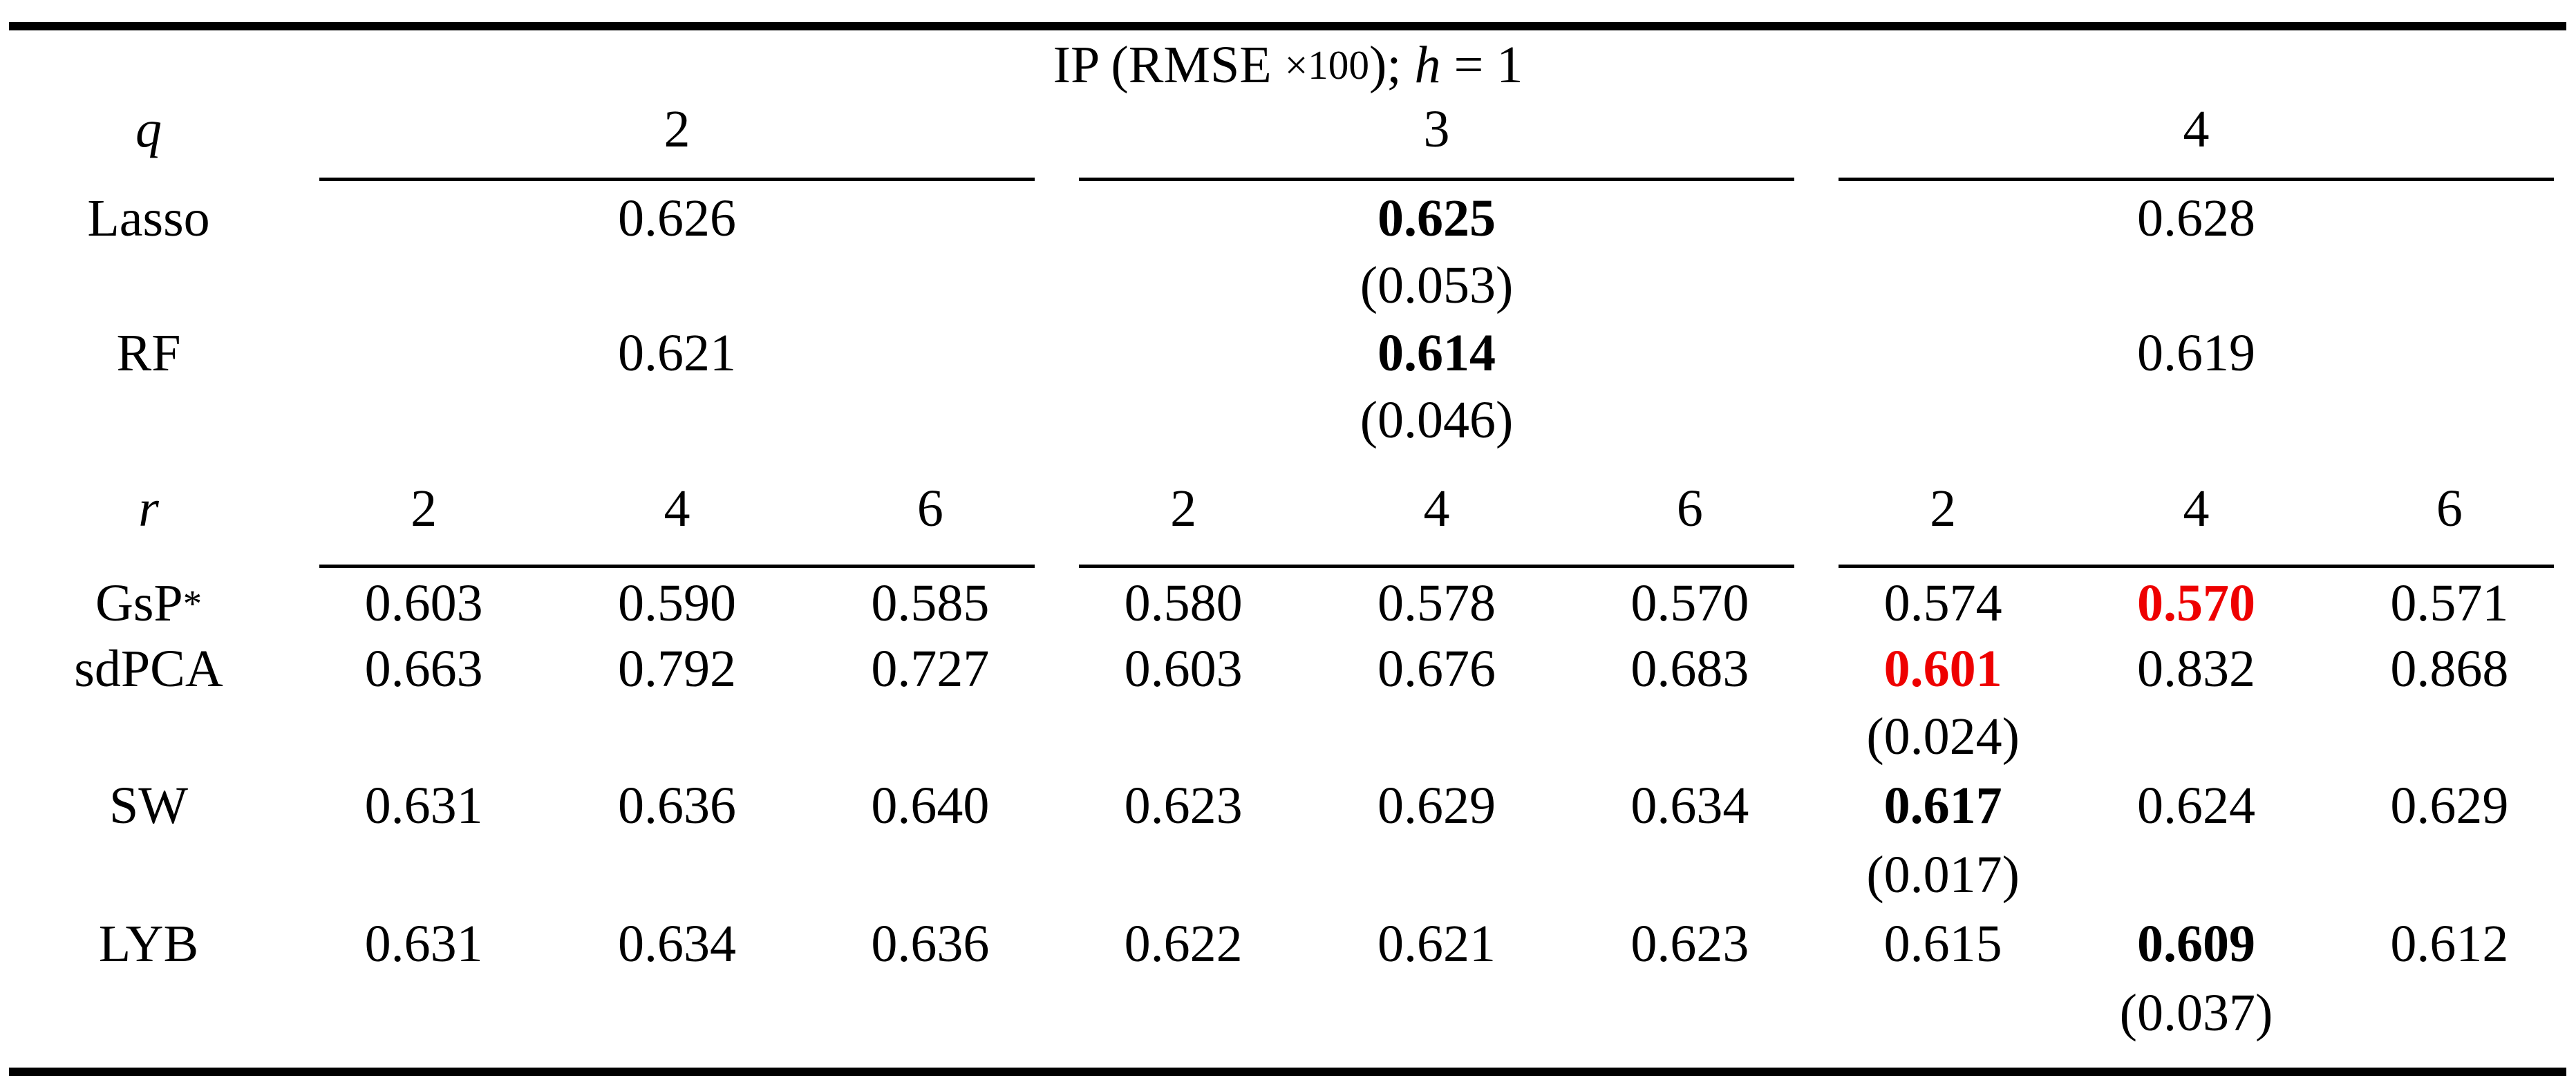 This screenshot has width=2576, height=1089. I want to click on std-error-cell: (0.017), so click(1943, 874).